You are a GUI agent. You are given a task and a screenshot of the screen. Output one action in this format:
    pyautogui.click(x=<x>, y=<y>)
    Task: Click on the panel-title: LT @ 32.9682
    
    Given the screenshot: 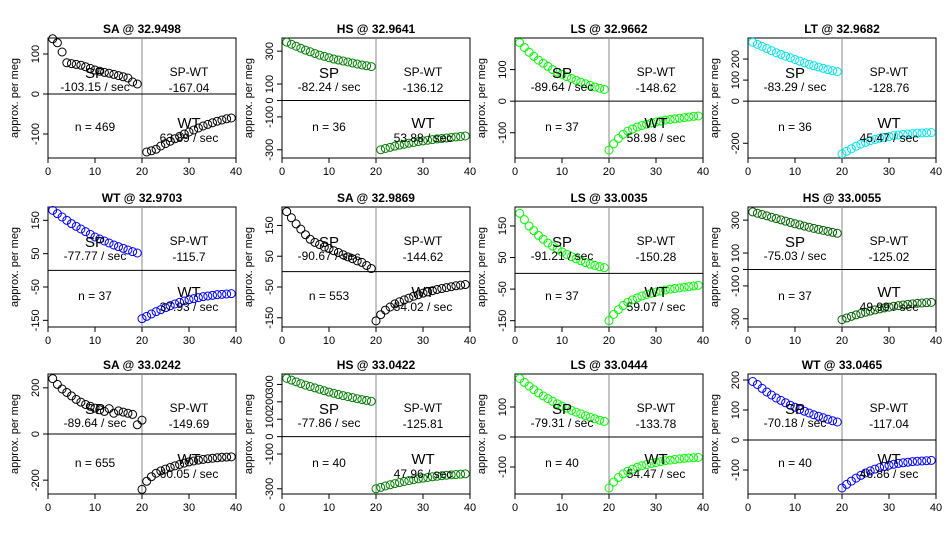 What is the action you would take?
    pyautogui.click(x=842, y=29)
    